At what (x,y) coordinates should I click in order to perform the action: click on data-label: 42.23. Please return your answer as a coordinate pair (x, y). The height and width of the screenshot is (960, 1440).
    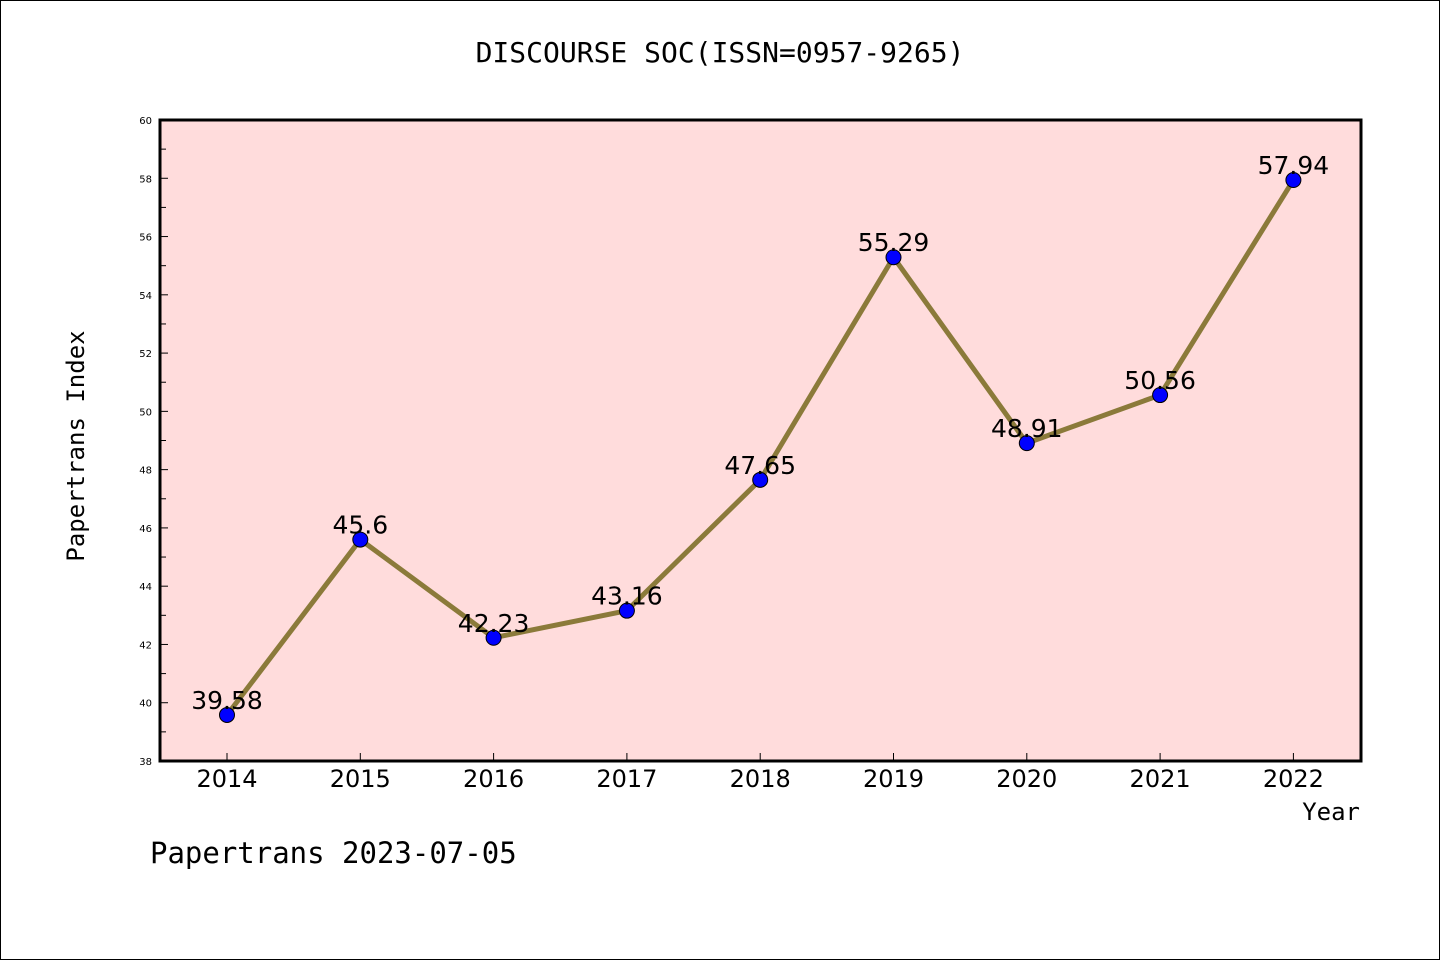
    Looking at the image, I should click on (494, 623).